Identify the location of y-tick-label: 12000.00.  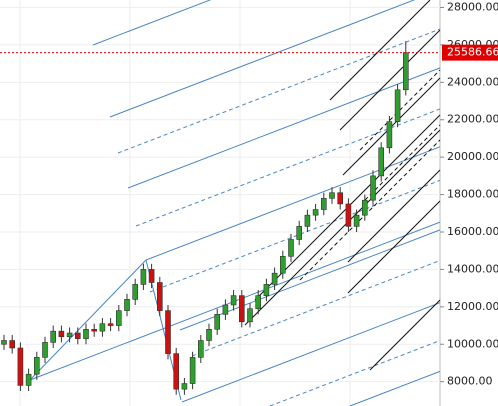
(472, 306).